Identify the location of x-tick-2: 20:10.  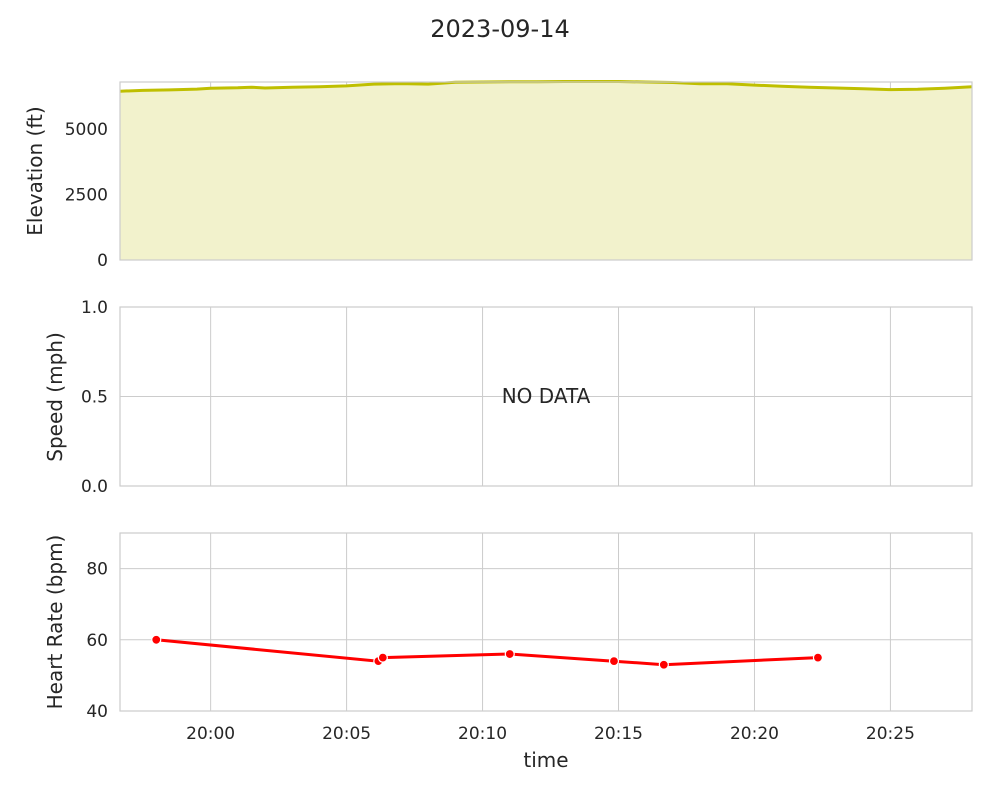
(482, 734).